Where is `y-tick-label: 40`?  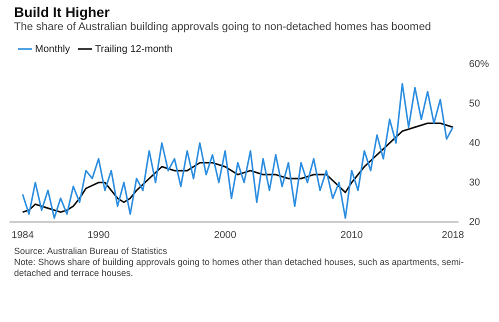 y-tick-label: 40 is located at coordinates (474, 143).